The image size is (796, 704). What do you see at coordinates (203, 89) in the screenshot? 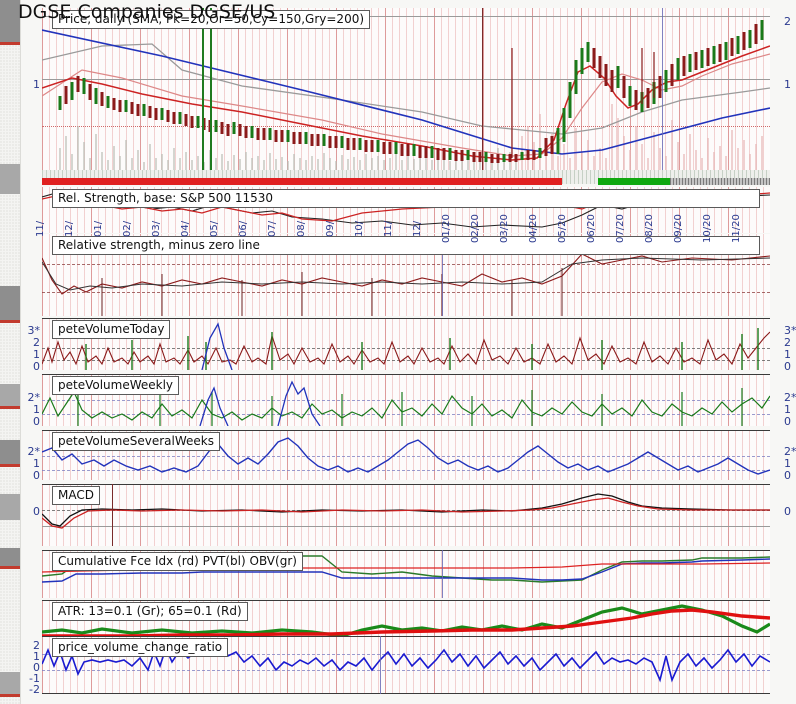
I see `marker-line` at bounding box center [203, 89].